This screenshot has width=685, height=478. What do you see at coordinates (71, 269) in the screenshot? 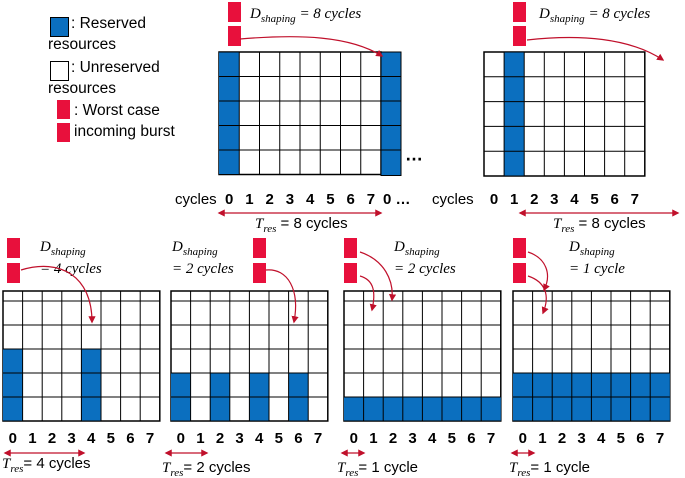
I see `d-shaping-value: = 4 cycles` at bounding box center [71, 269].